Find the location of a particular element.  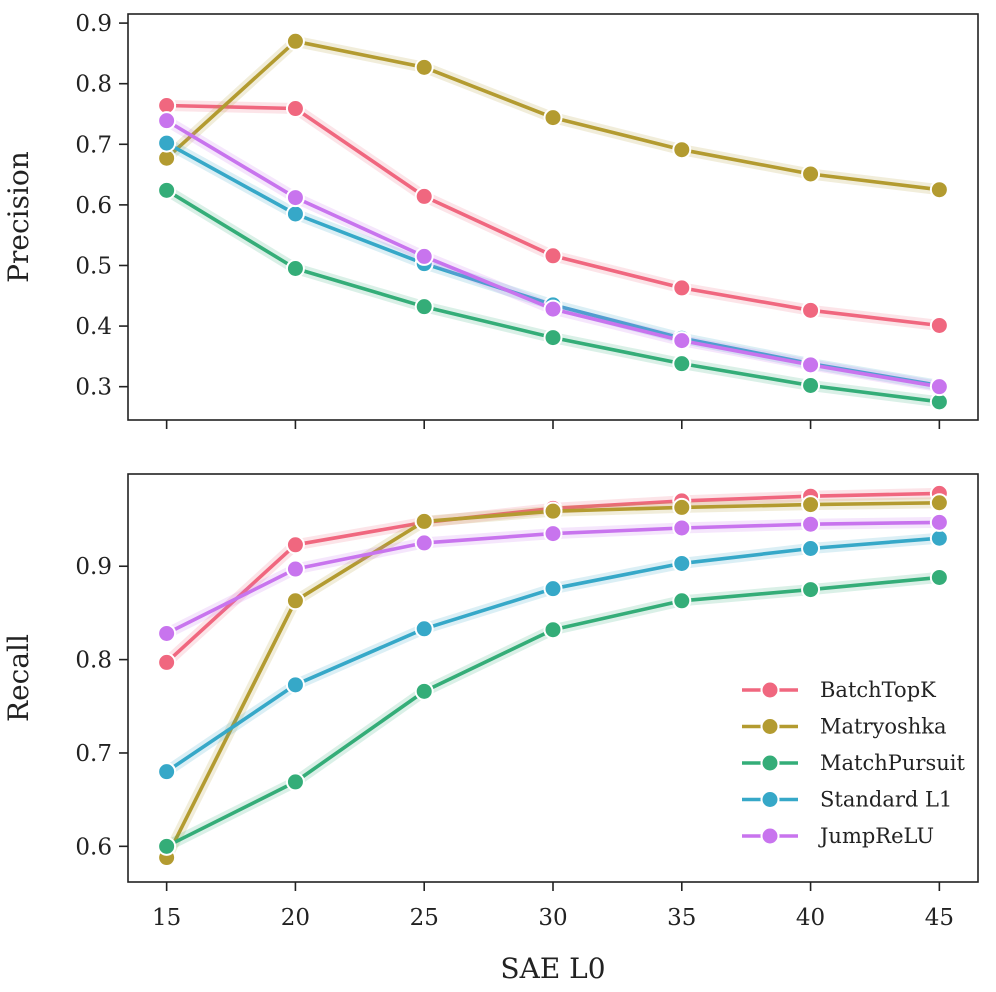

legend-matchpursuit-label: MatchPursuit is located at coordinates (892, 763).